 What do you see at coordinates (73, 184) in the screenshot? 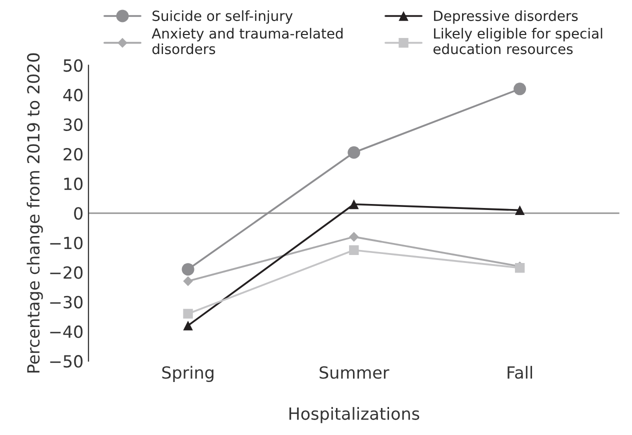
I see `y-tick-label: 10` at bounding box center [73, 184].